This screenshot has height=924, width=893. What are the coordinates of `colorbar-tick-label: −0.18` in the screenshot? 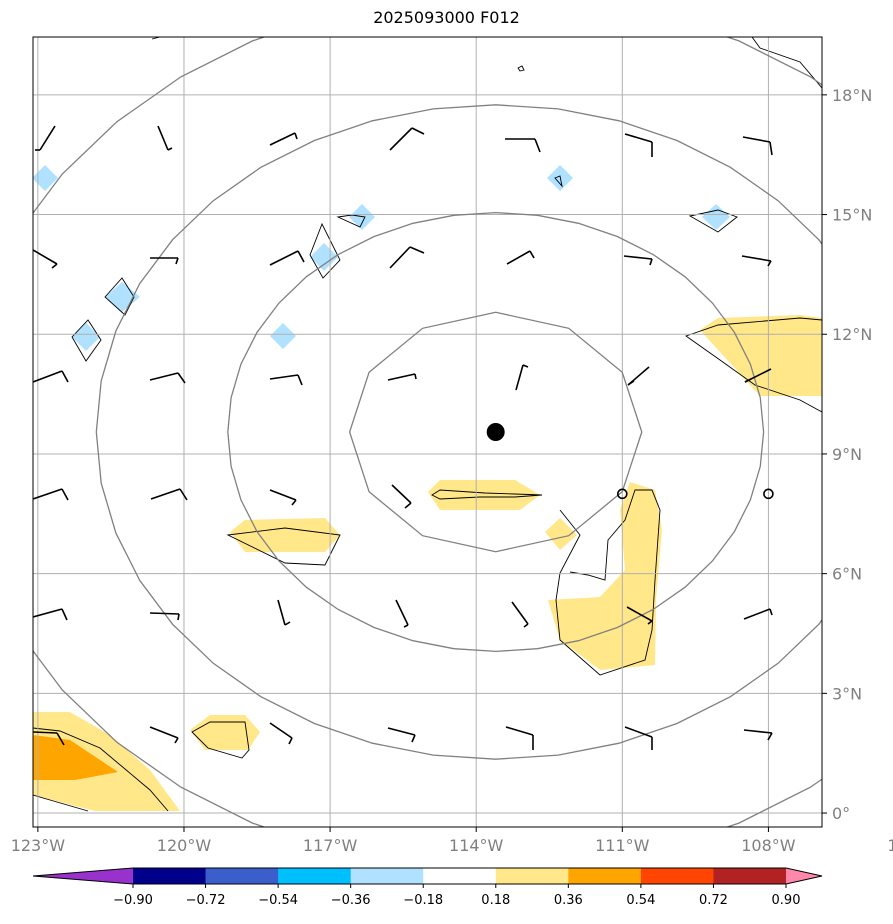 It's located at (423, 900).